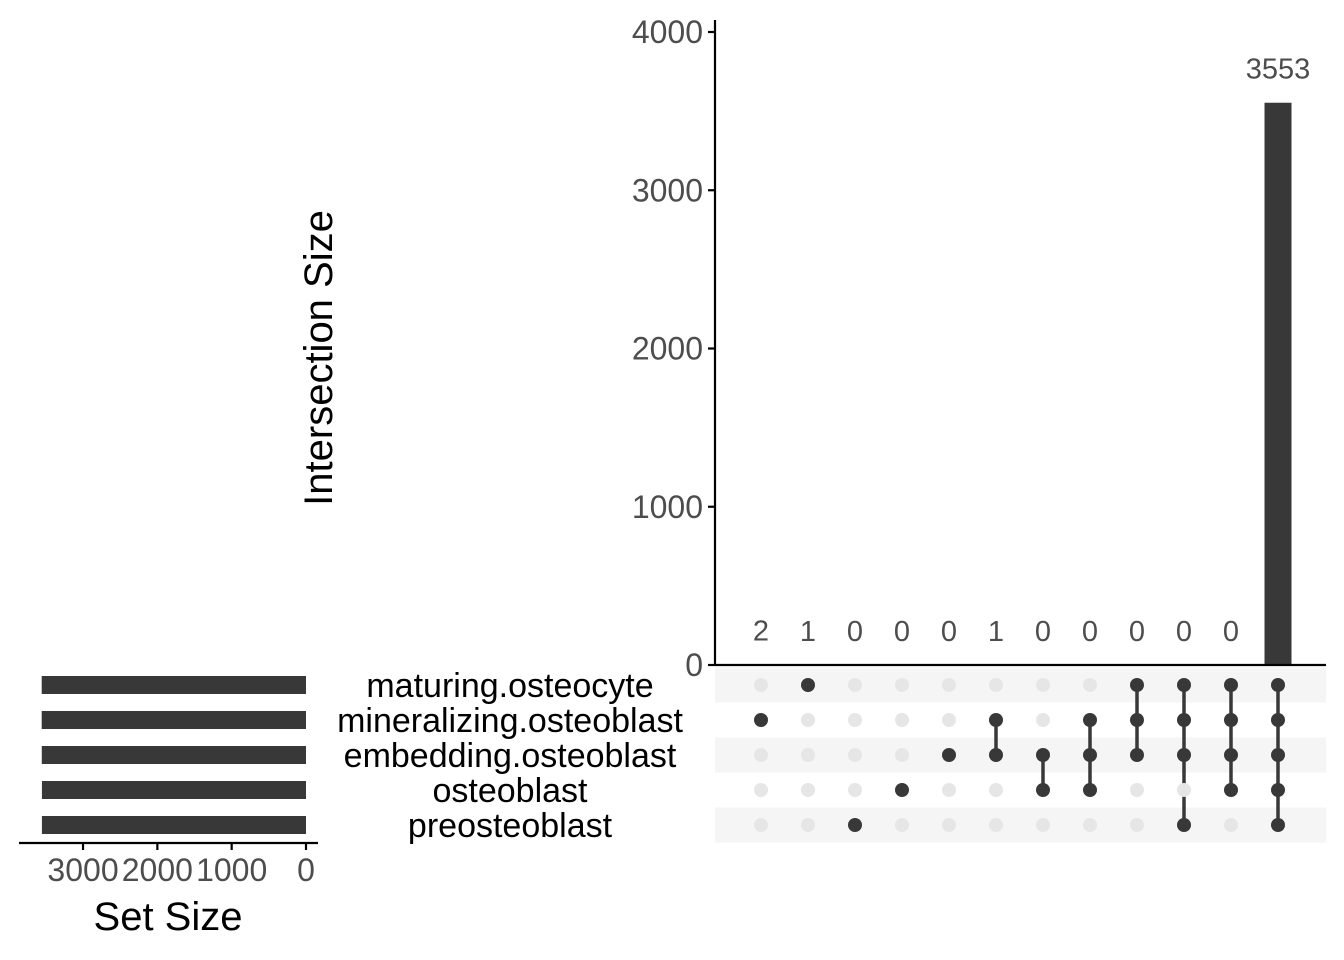 The image size is (1344, 960). I want to click on set-label: mineralizing.osteoblast, so click(510, 721).